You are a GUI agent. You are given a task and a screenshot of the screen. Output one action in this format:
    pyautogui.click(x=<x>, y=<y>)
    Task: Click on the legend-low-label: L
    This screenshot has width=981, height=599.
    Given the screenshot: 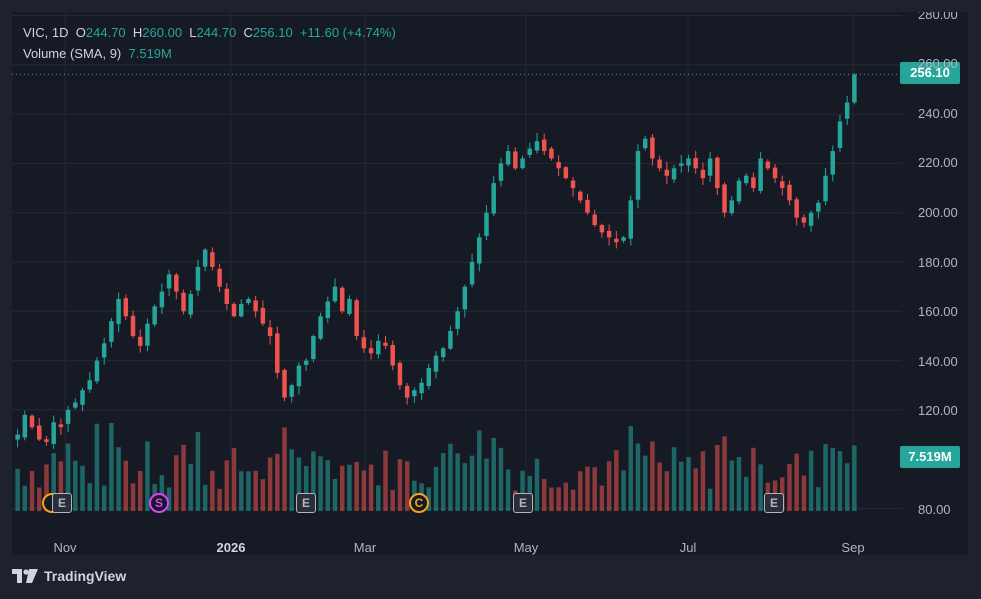 What is the action you would take?
    pyautogui.click(x=193, y=32)
    